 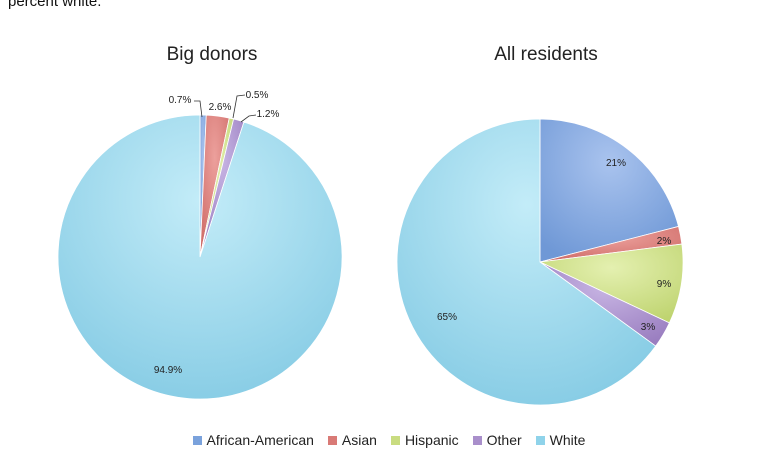 What do you see at coordinates (239, 106) in the screenshot?
I see `leader-line-hispanic` at bounding box center [239, 106].